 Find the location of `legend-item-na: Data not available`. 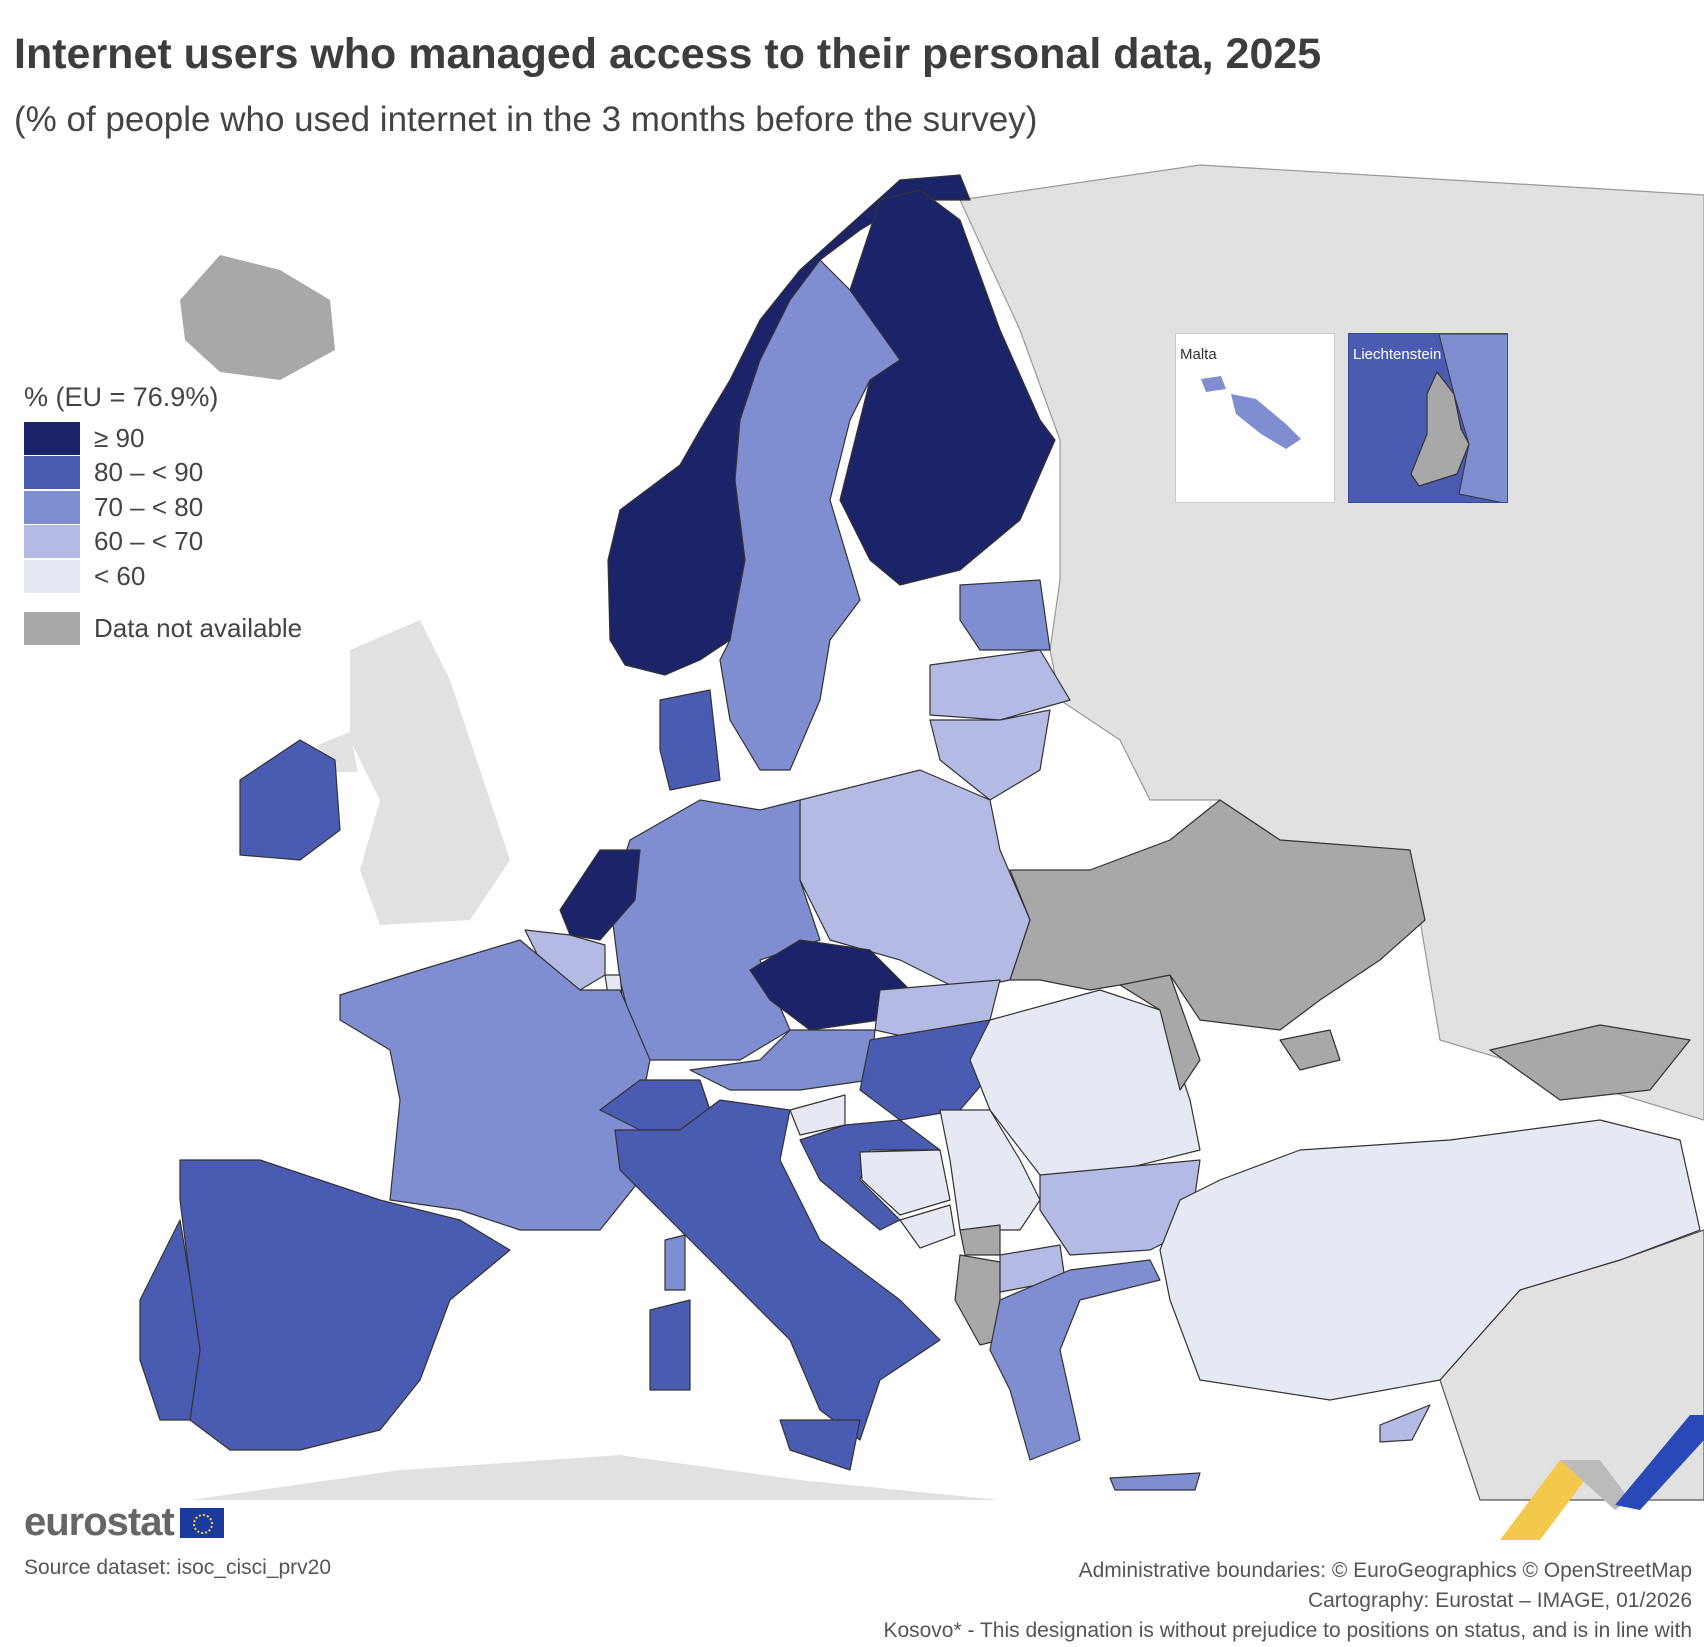

legend-item-na: Data not available is located at coordinates (163, 629).